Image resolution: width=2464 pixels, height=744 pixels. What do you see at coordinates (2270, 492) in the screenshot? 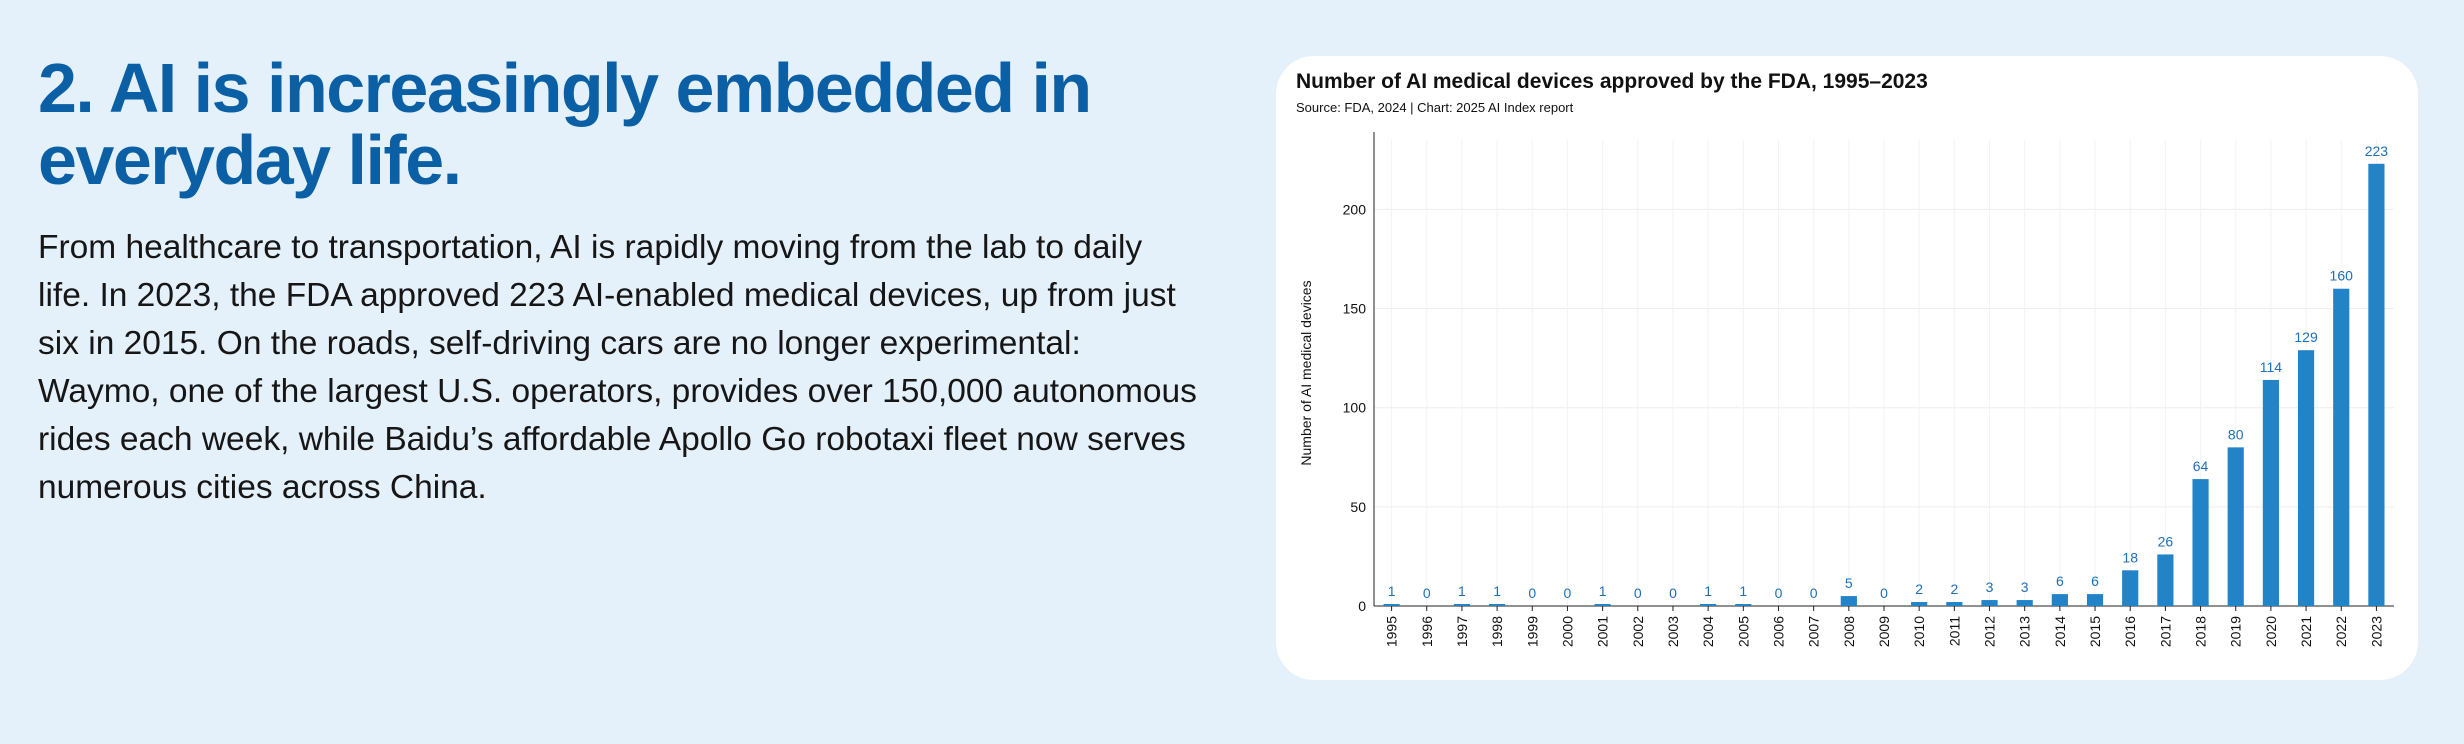
I see `bar-2020` at bounding box center [2270, 492].